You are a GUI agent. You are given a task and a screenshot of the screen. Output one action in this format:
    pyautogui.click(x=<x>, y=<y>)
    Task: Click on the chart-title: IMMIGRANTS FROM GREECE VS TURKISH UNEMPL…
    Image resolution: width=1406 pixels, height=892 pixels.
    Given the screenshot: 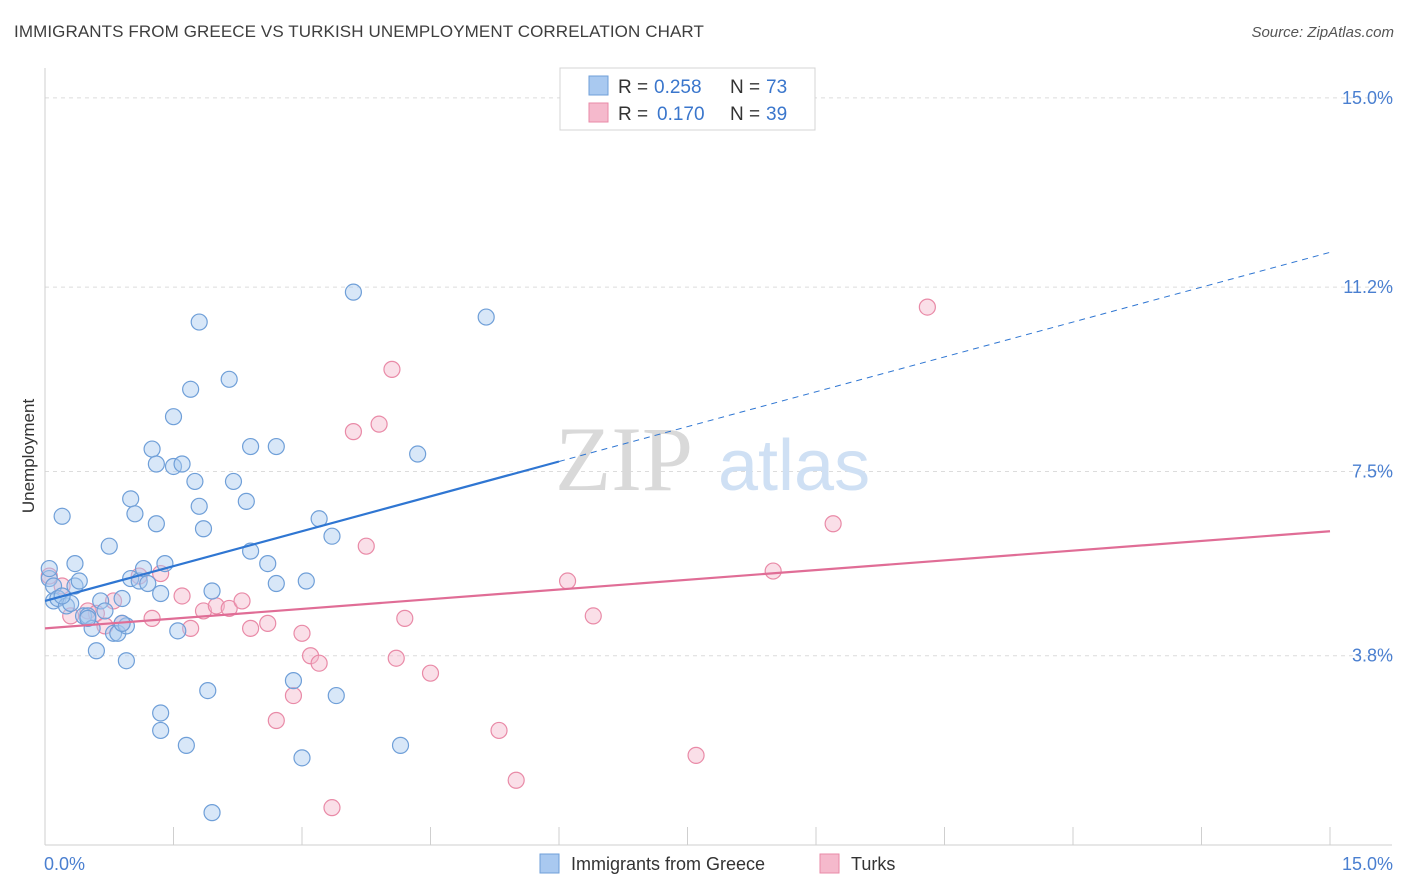 What is the action you would take?
    pyautogui.click(x=359, y=31)
    